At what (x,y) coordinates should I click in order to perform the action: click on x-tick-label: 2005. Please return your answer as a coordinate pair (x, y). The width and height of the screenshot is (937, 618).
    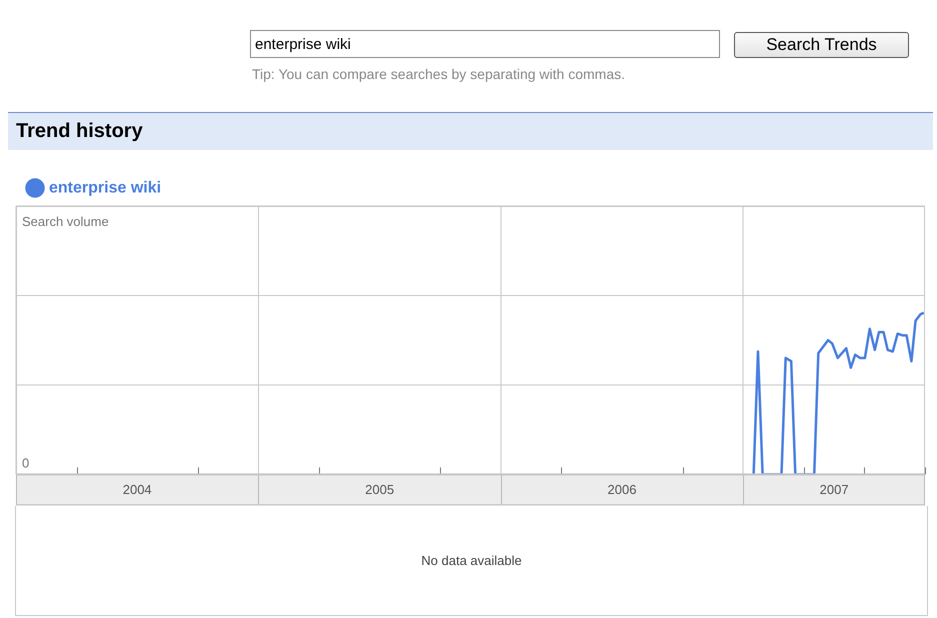
    Looking at the image, I should click on (379, 489).